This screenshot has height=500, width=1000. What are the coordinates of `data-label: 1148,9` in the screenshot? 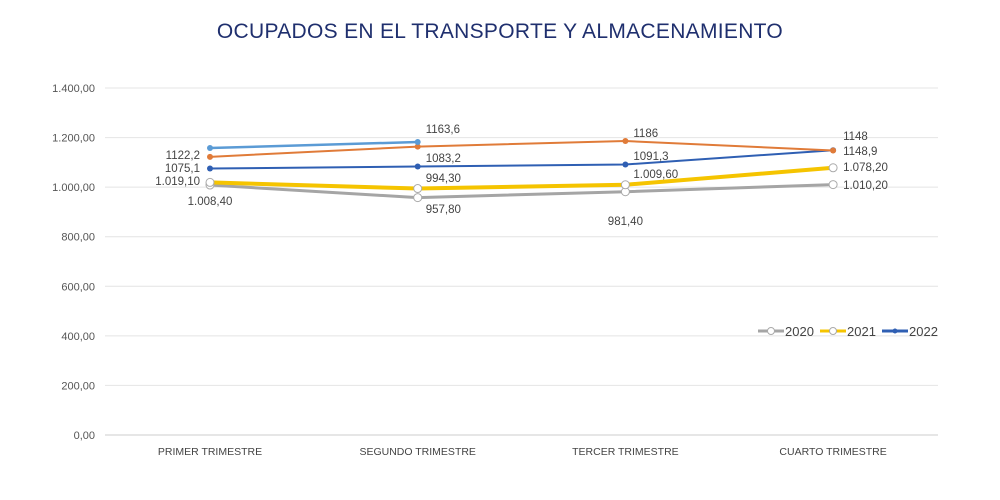 It's located at (860, 152).